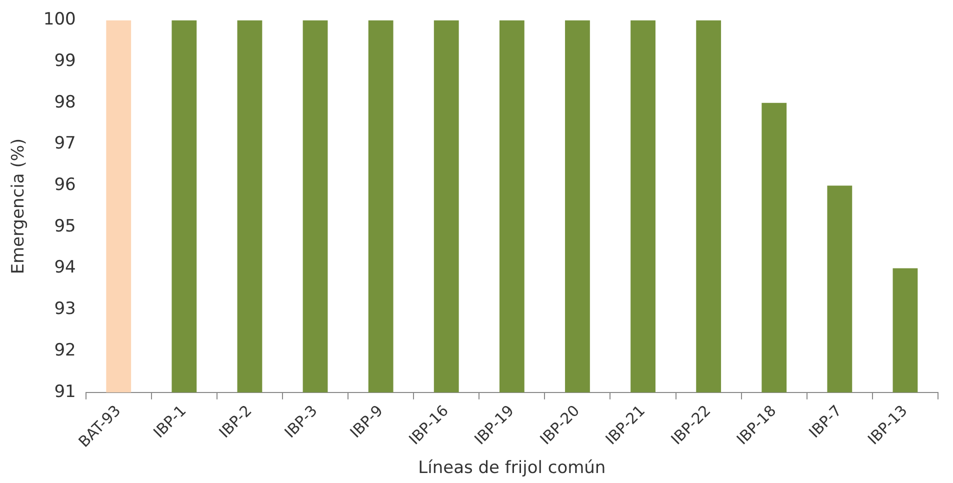 The height and width of the screenshot is (483, 953). Describe the element at coordinates (65, 226) in the screenshot. I see `y-tick-label: 95` at that location.